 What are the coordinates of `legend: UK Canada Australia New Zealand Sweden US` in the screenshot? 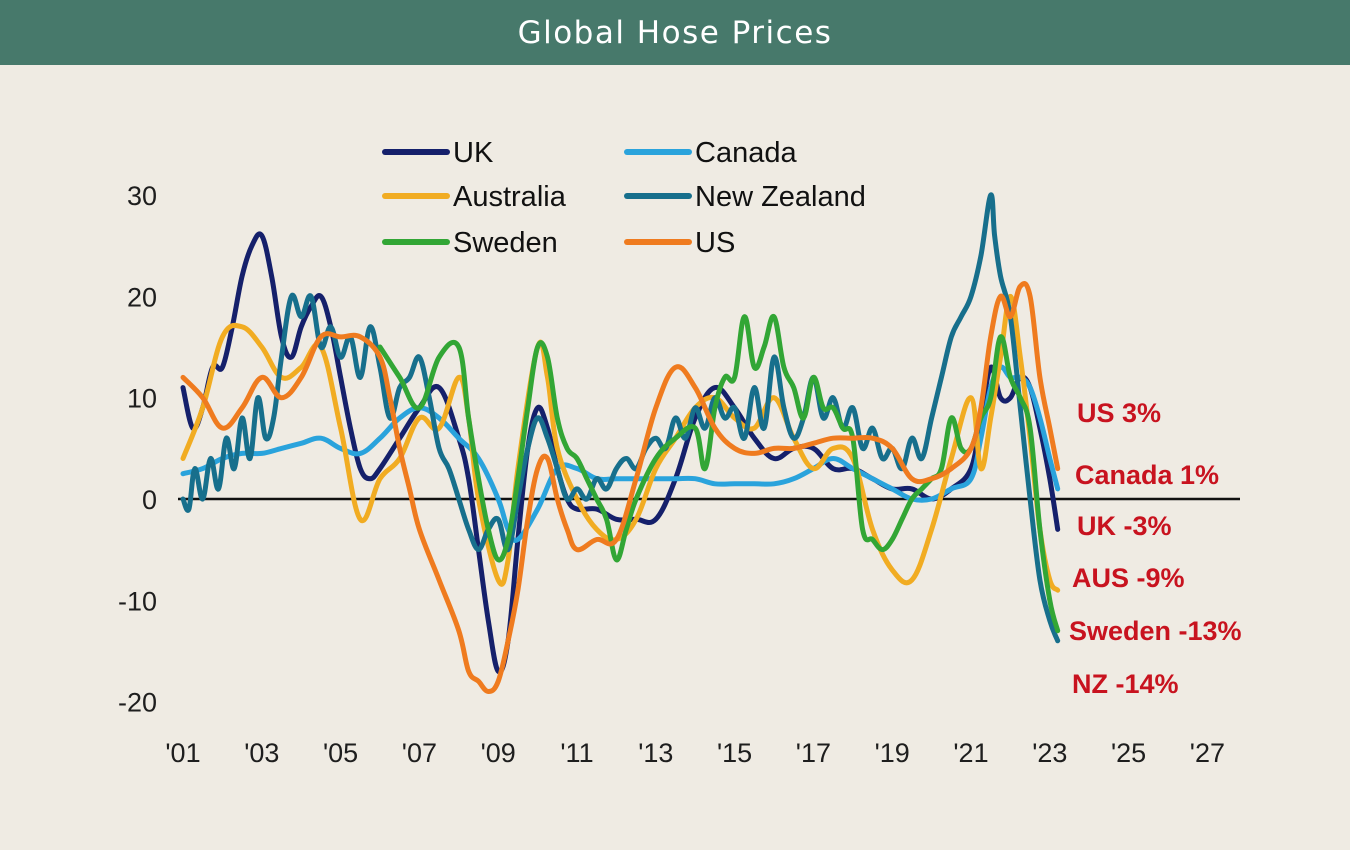 It's located at (624, 198).